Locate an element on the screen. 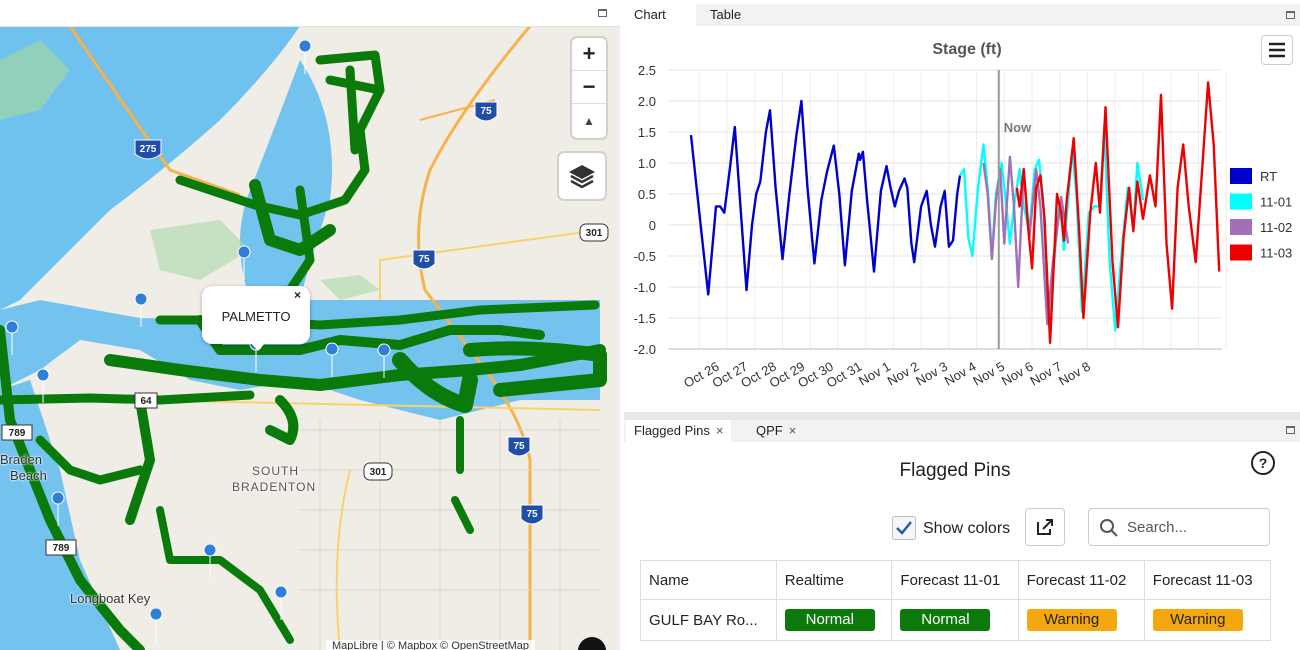 The height and width of the screenshot is (650, 1300). y-tick-label: 2.5 is located at coordinates (647, 70).